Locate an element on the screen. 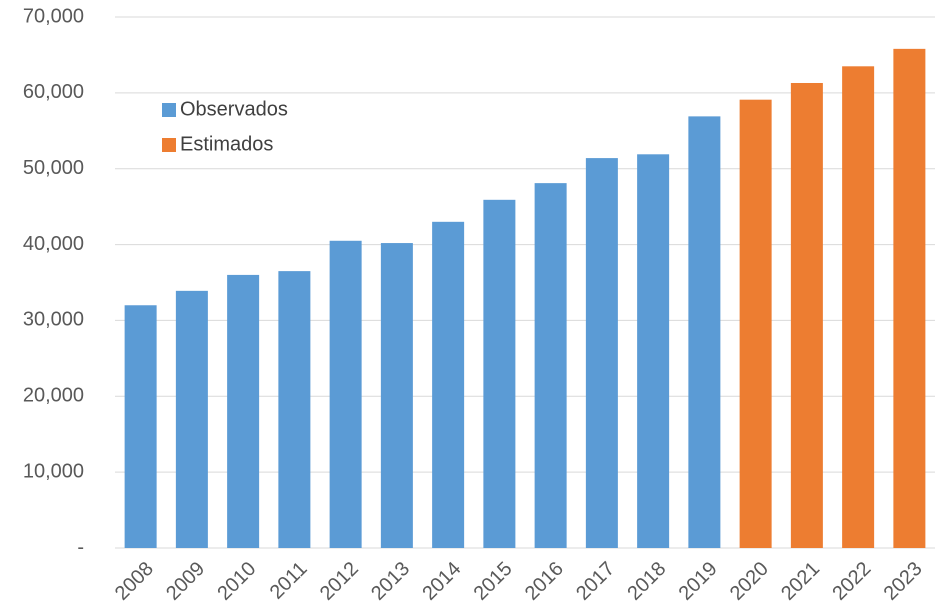 This screenshot has width=938, height=613. y-tick-label: 20,000 is located at coordinates (53, 396).